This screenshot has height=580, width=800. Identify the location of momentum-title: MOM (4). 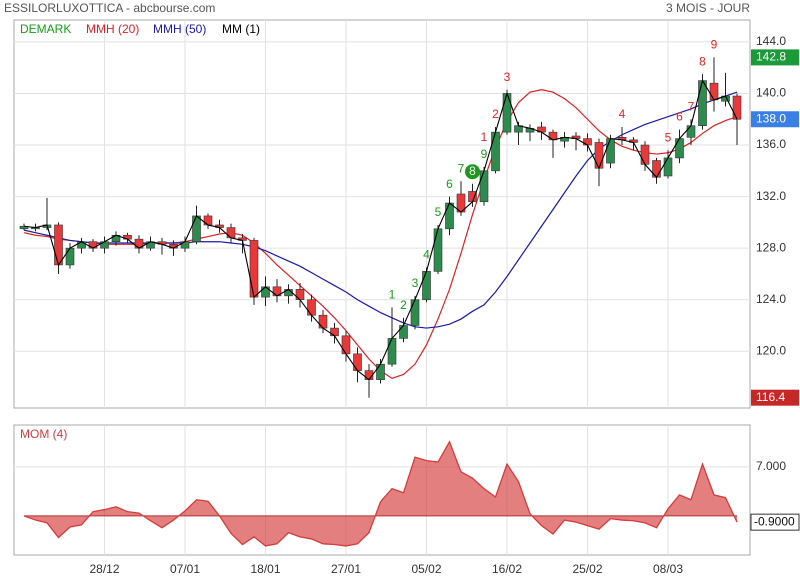
(43, 434).